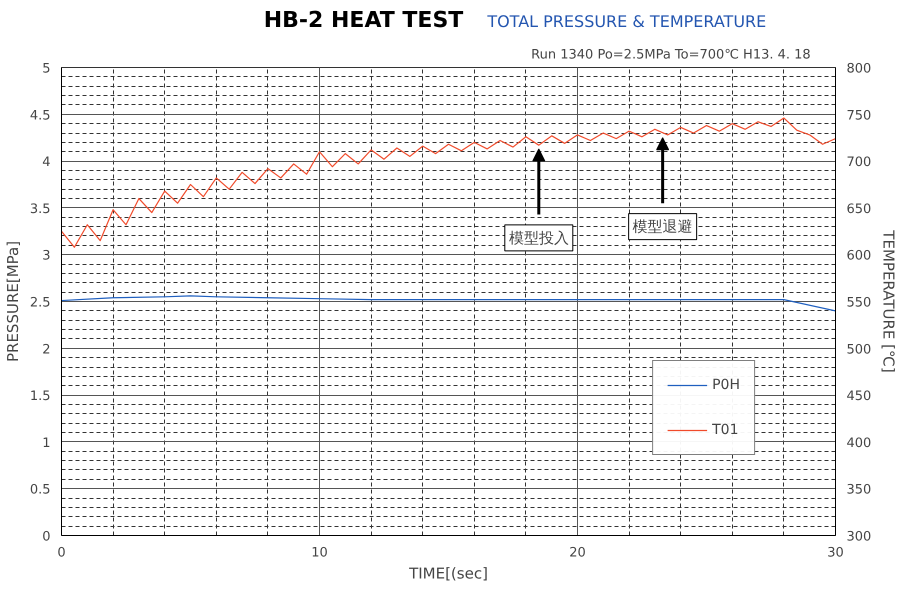 The image size is (915, 601). Describe the element at coordinates (726, 385) in the screenshot. I see `legend-label: P0H` at that location.